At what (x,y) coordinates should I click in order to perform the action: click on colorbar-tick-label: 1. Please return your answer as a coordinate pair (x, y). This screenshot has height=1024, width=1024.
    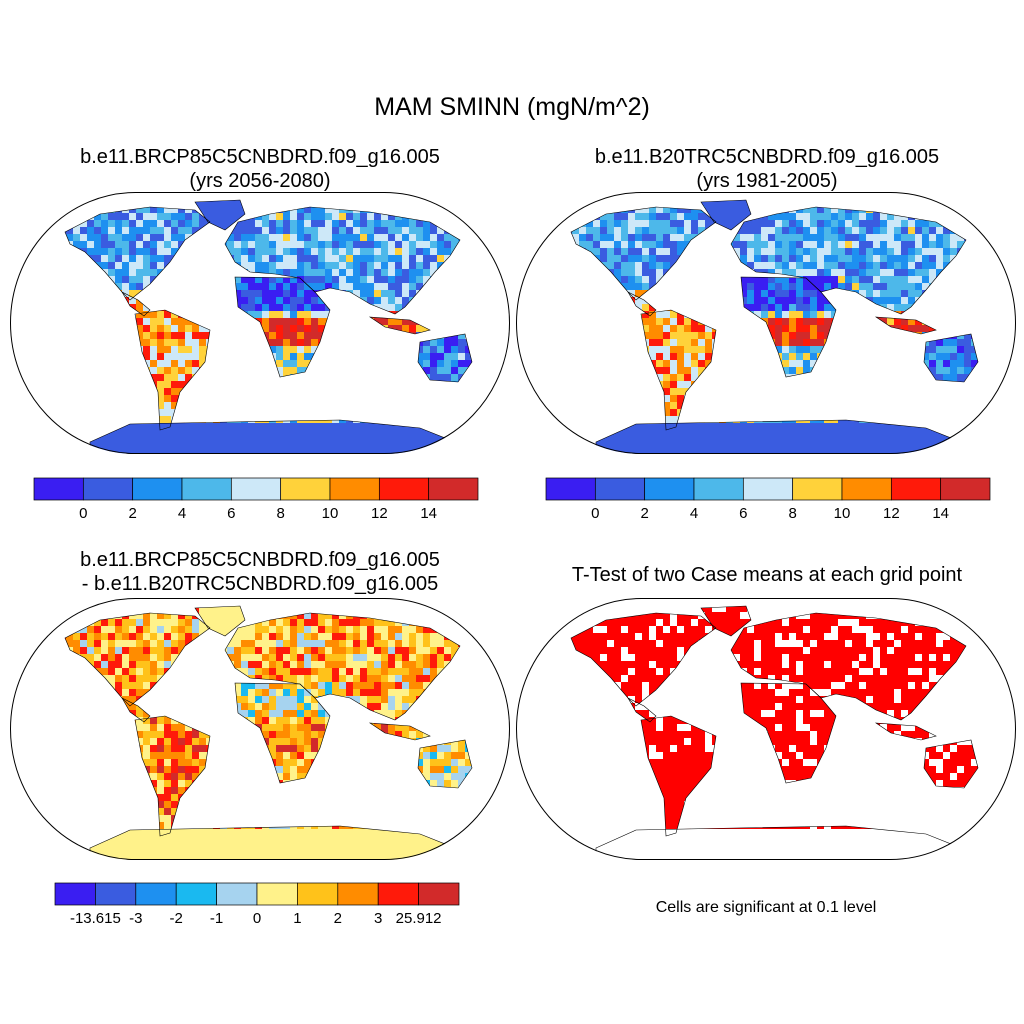
    Looking at the image, I should click on (297, 918).